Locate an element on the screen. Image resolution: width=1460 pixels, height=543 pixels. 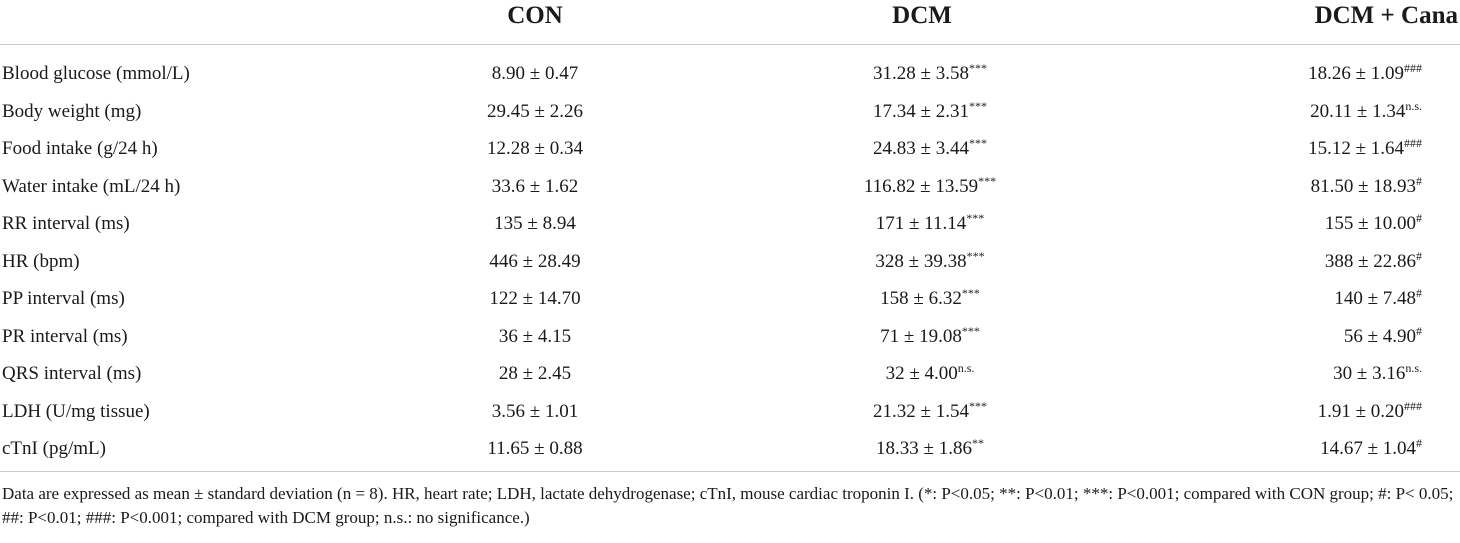
cell-con-value: 12.28 ± 0.34 is located at coordinates (535, 148).